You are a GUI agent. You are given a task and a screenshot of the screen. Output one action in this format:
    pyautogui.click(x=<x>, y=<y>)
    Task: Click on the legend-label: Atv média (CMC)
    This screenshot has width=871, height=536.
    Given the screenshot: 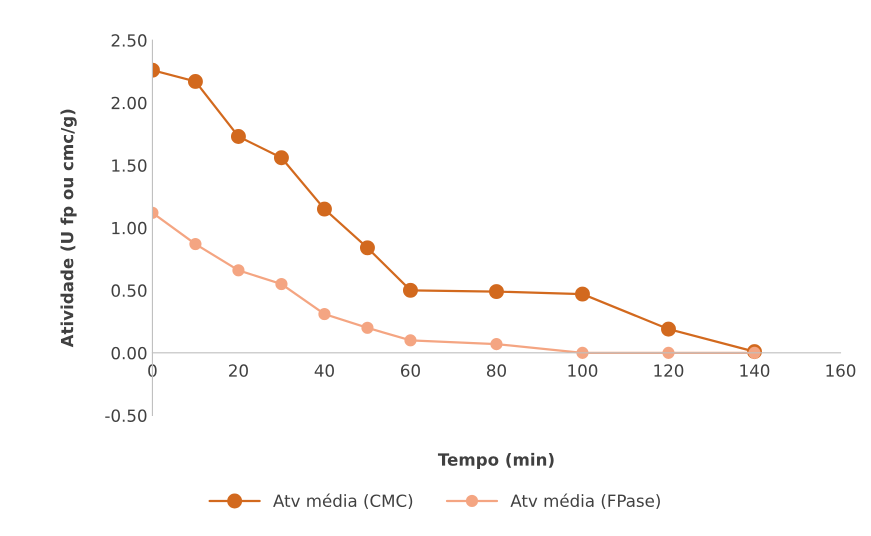 What is the action you would take?
    pyautogui.click(x=342, y=501)
    